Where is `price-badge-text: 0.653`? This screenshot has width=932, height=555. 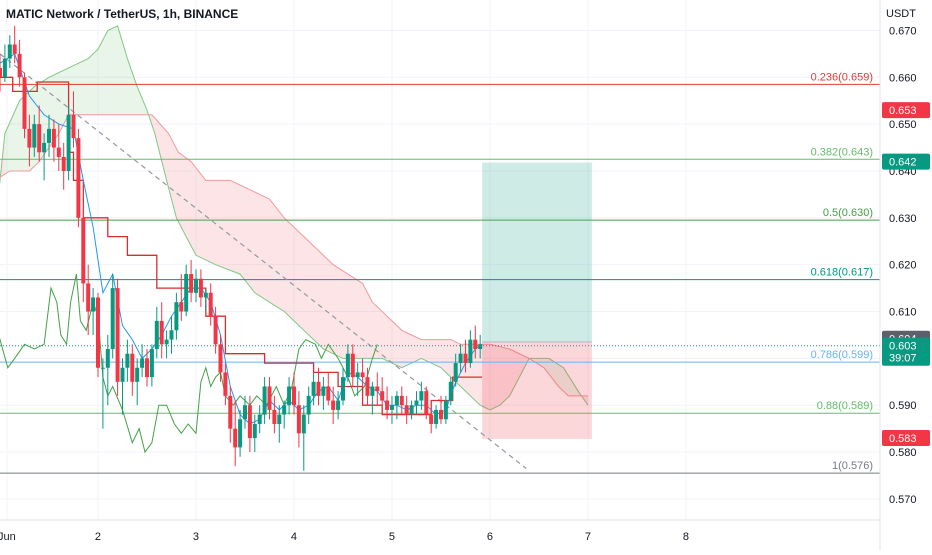
price-badge-text: 0.653 is located at coordinates (903, 111).